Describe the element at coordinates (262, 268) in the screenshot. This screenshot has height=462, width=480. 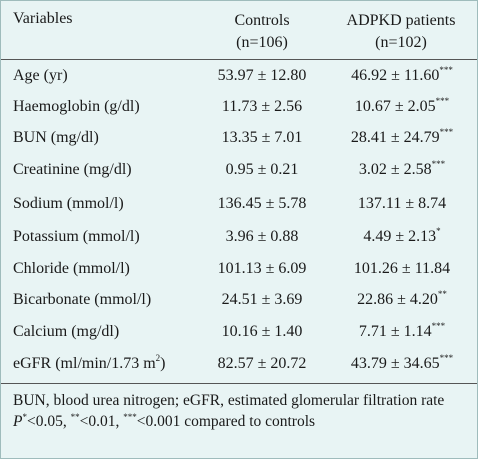
I see `controls-value: 101.13 ± 6.09` at that location.